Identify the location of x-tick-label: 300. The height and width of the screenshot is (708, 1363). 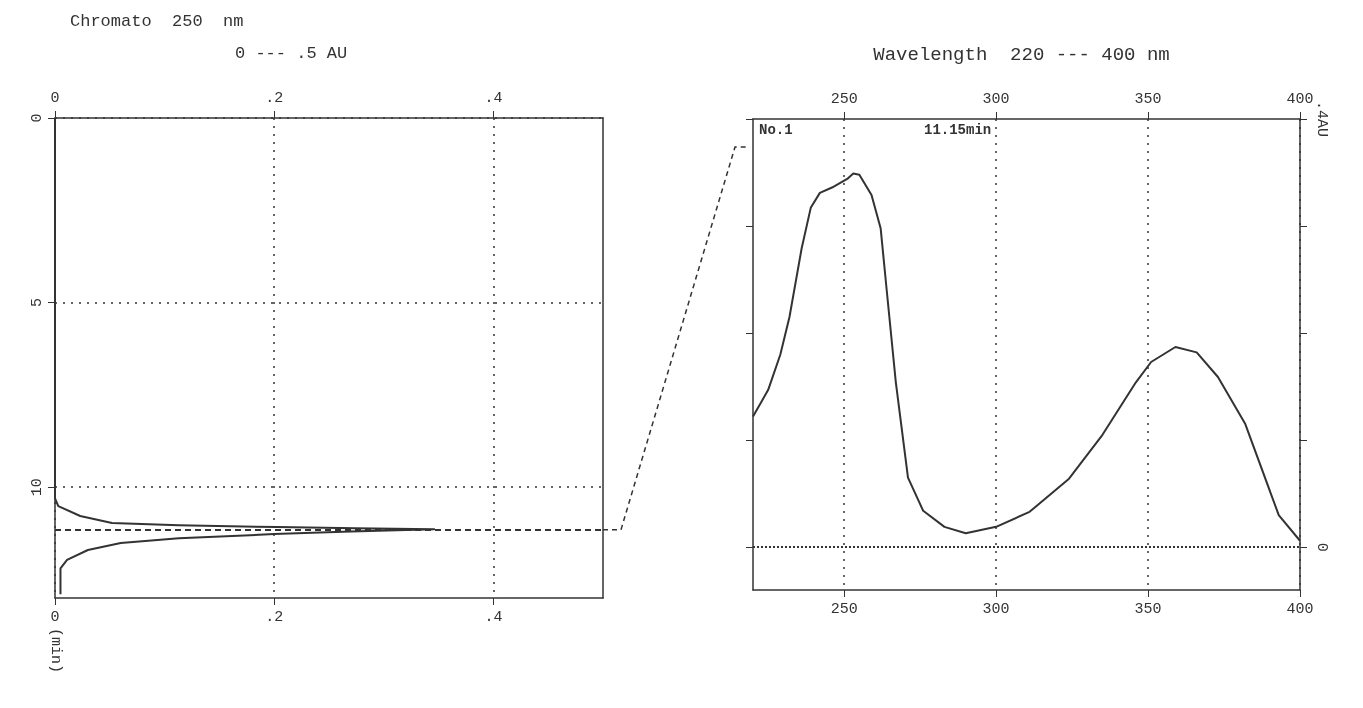
(996, 609).